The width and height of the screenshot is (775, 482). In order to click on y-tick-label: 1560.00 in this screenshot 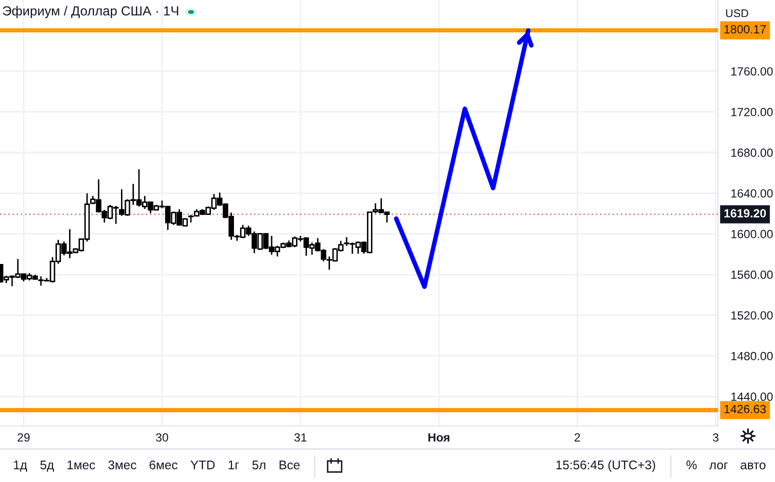, I will do `click(752, 274)`.